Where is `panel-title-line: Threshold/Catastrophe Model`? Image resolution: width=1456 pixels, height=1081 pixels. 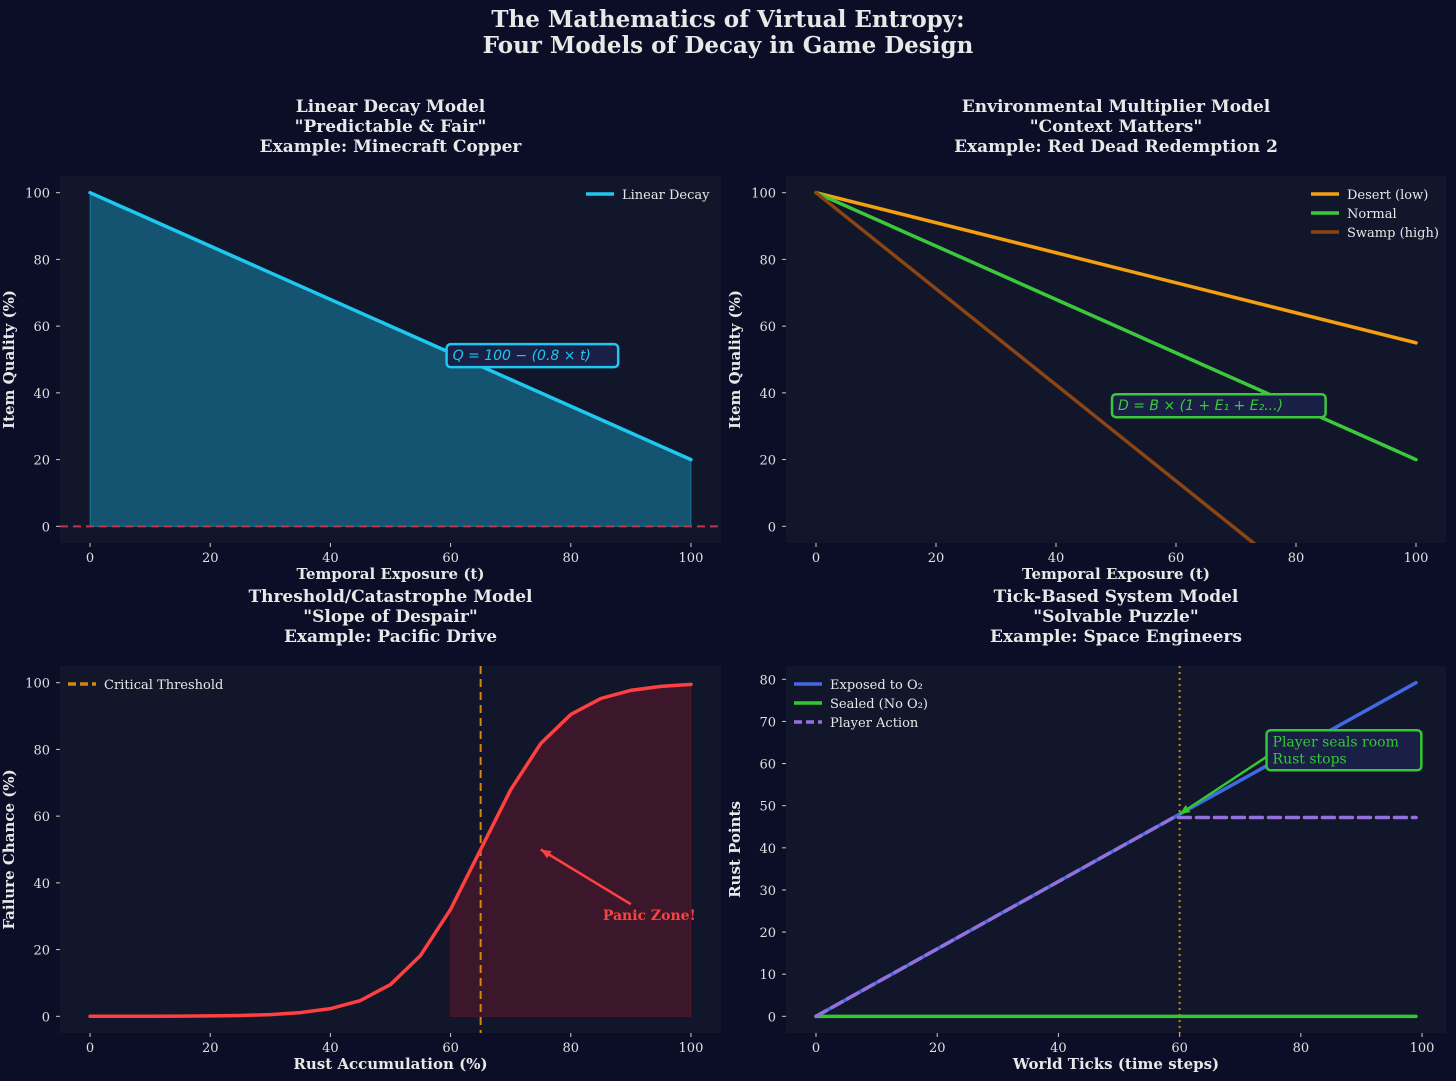
panel-title-line: Threshold/Catastrophe Model is located at coordinates (390, 597).